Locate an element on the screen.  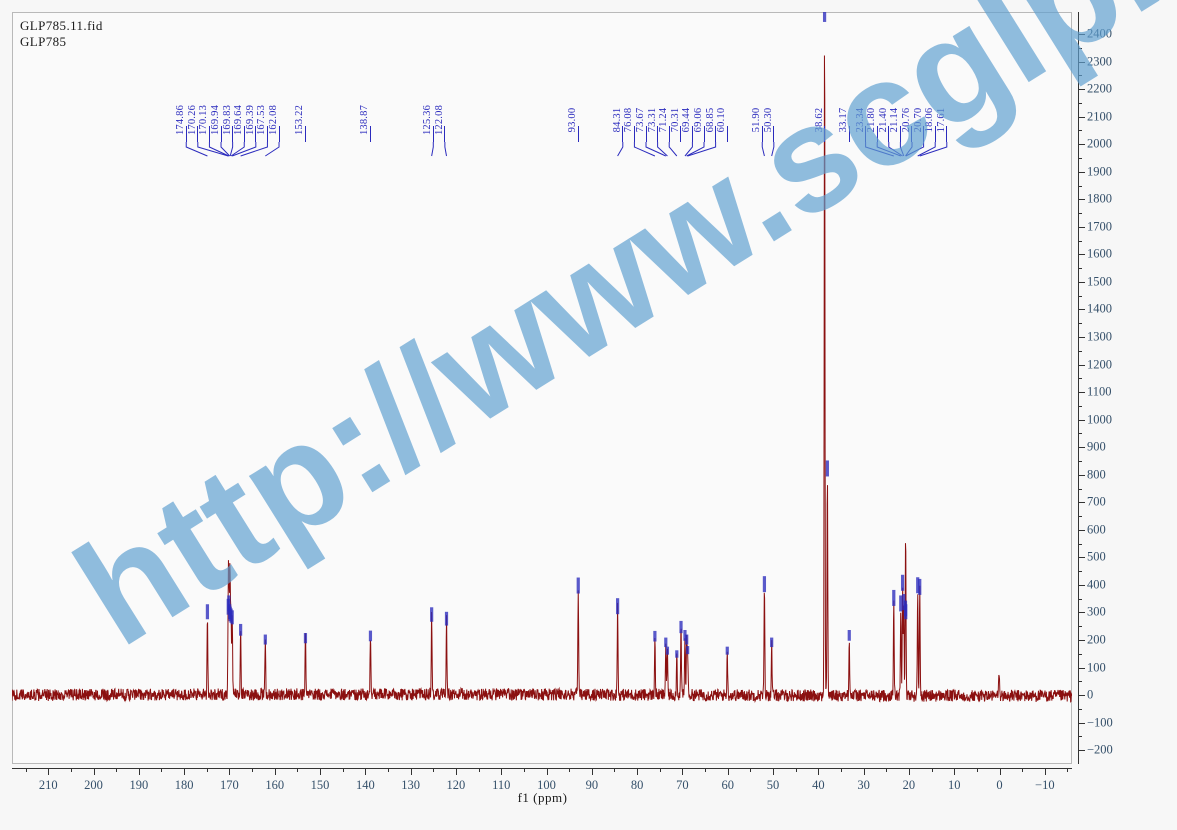
peak-label-text: 69.44 is located at coordinates (687, 120).